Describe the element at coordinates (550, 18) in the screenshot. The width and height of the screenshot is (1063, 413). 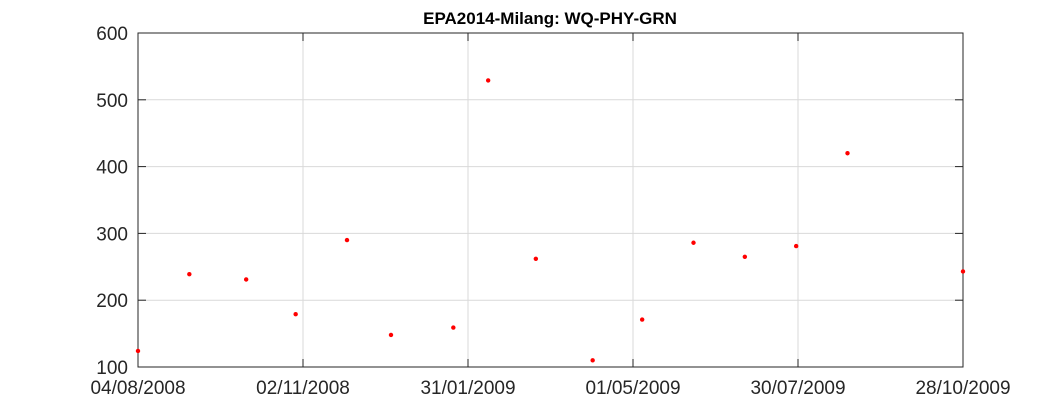
I see `chart-title: EPA2014-Milang: WQ-PHY-GRN` at that location.